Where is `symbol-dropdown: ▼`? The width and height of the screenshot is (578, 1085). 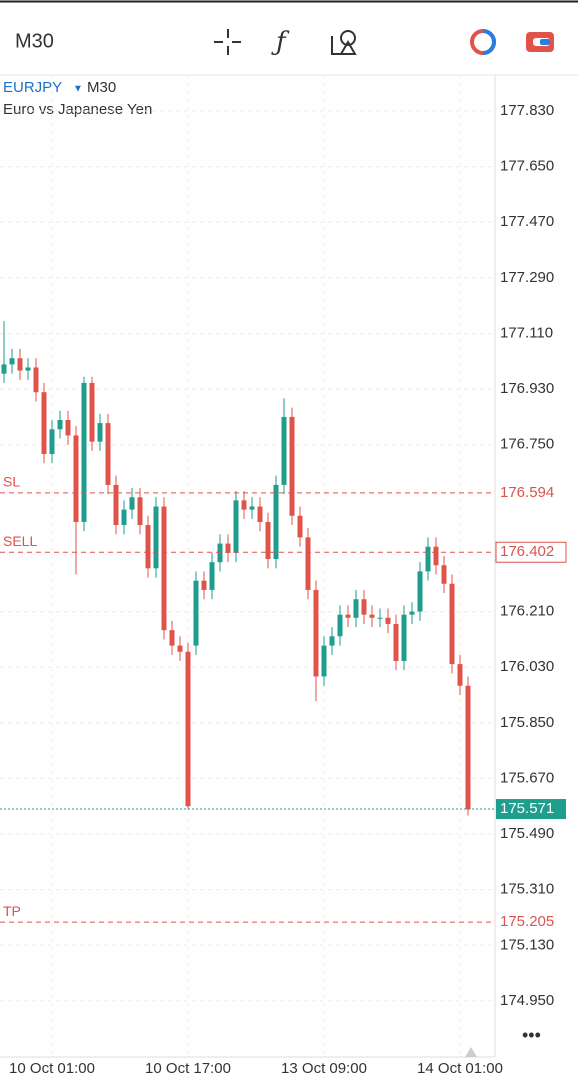
symbol-dropdown: ▼ is located at coordinates (78, 89).